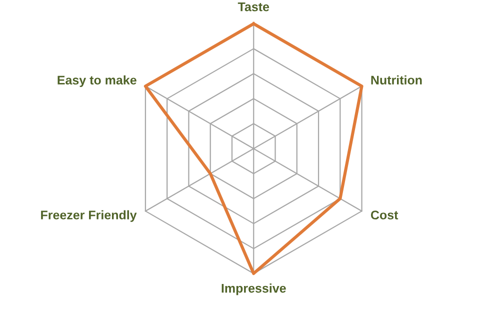 The height and width of the screenshot is (311, 501). Describe the element at coordinates (396, 80) in the screenshot. I see `spoke-label: Nutrition` at that location.